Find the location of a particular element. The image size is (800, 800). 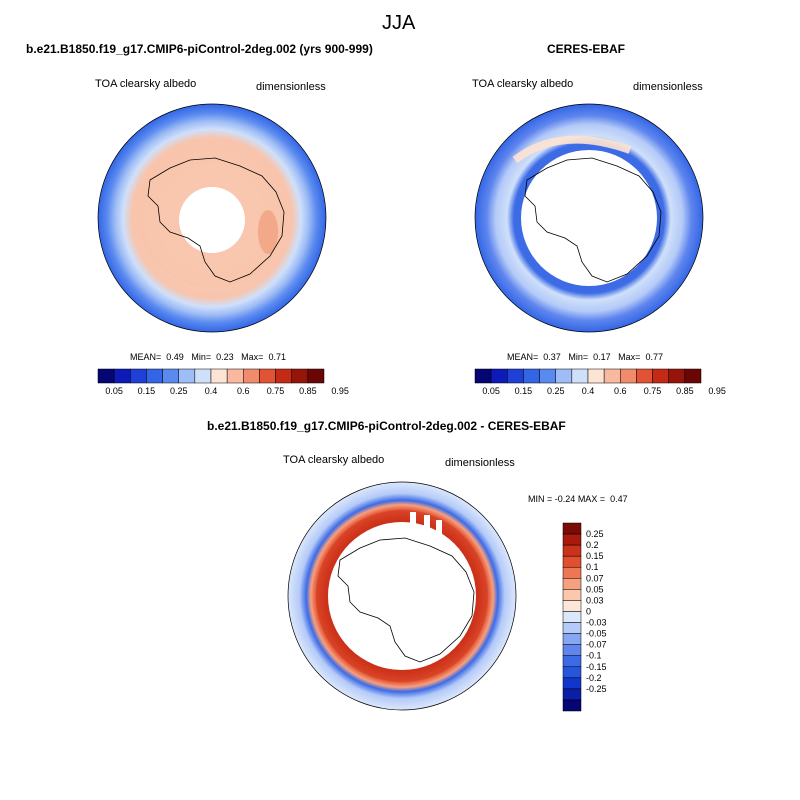

panel1-colorbar-tick-label: 0.15 is located at coordinates (147, 391).